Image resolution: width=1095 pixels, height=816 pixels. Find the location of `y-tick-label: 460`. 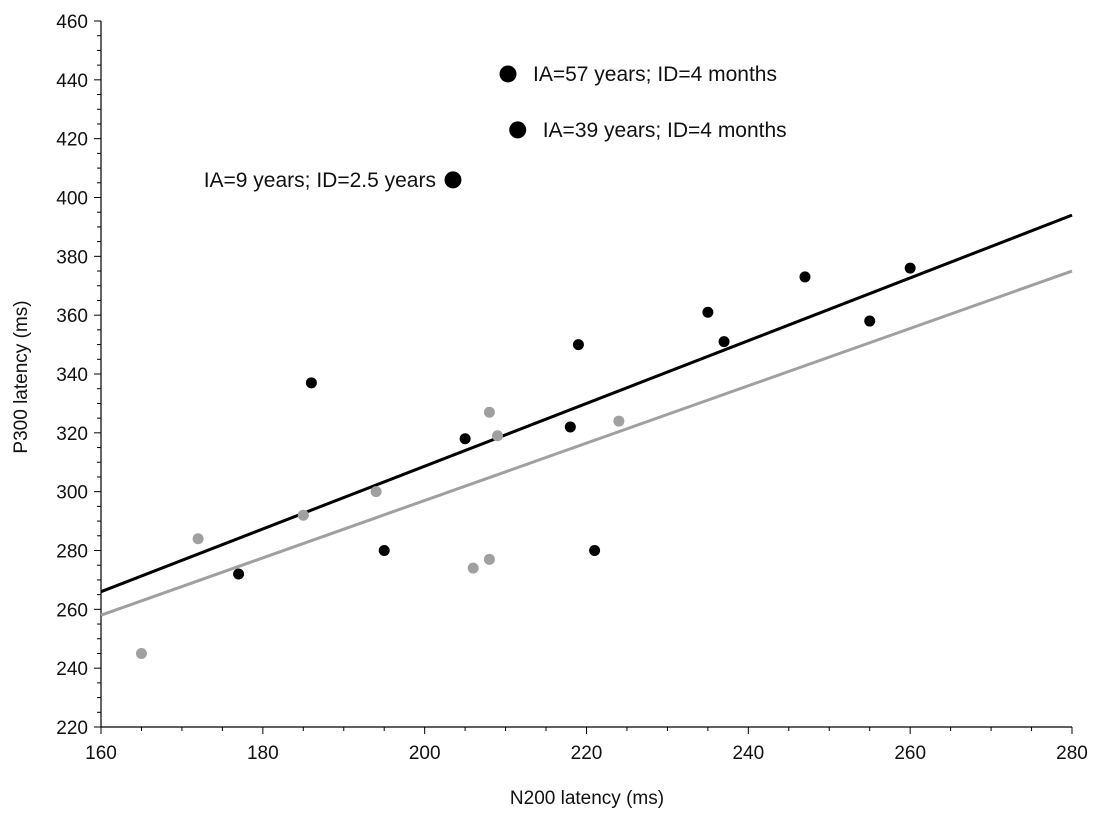

y-tick-label: 460 is located at coordinates (72, 22).